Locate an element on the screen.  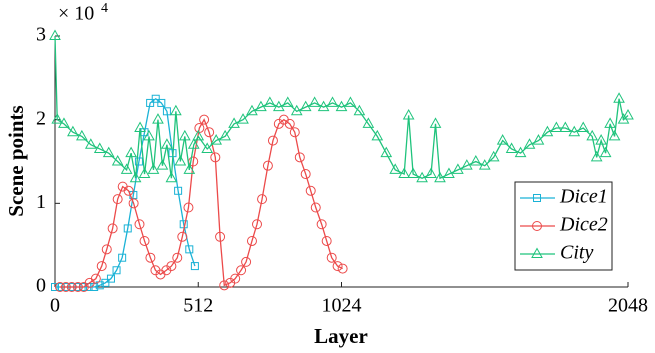
y-multiplier: × 10 is located at coordinates (76, 14).